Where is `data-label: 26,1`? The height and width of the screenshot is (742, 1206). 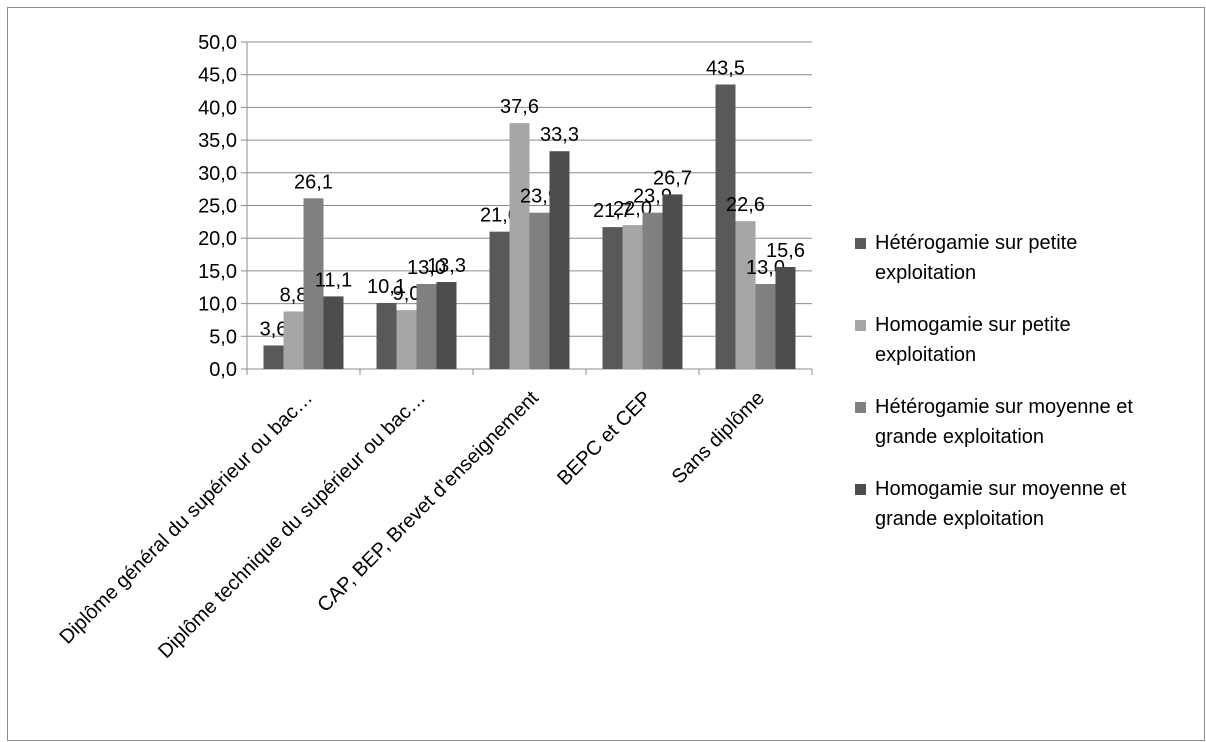 data-label: 26,1 is located at coordinates (313, 182).